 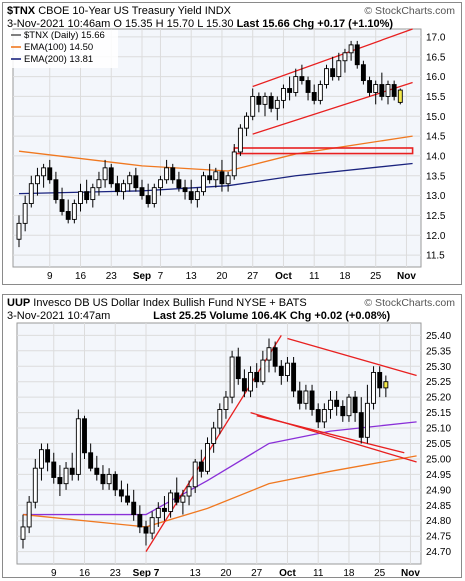 What do you see at coordinates (54, 572) in the screenshot?
I see `uup-xtick-label: 9` at bounding box center [54, 572].